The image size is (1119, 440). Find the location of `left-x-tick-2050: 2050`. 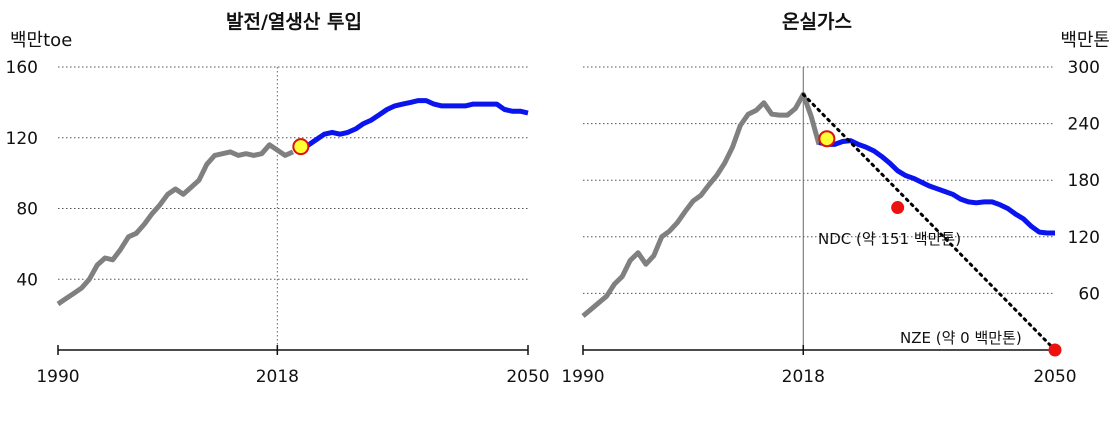

left-x-tick-2050: 2050 is located at coordinates (527, 377).